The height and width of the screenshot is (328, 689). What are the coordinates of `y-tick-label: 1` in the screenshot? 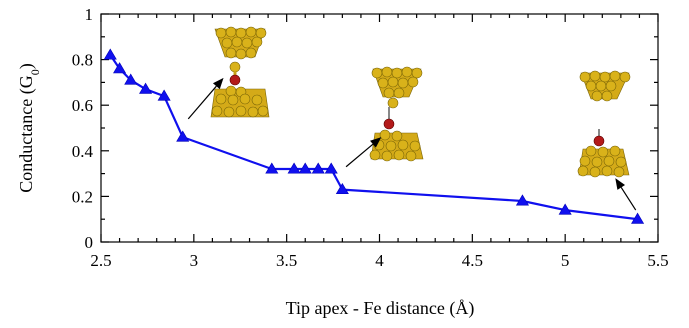 It's located at (89, 14).